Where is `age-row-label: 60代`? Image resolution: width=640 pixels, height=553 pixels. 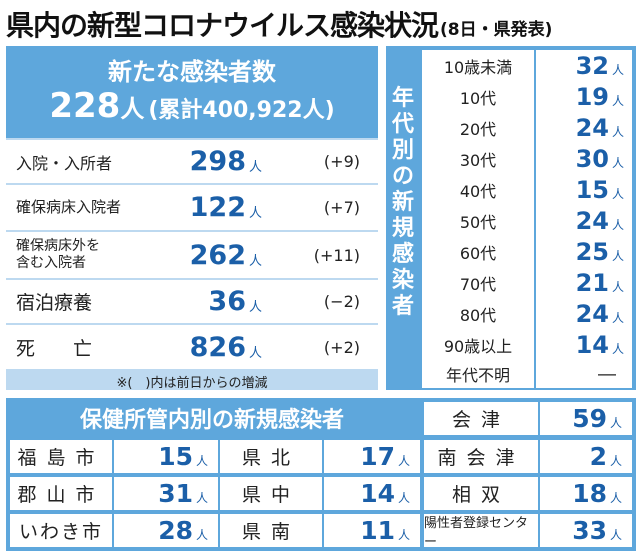
age-row-label: 60代 is located at coordinates (478, 251).